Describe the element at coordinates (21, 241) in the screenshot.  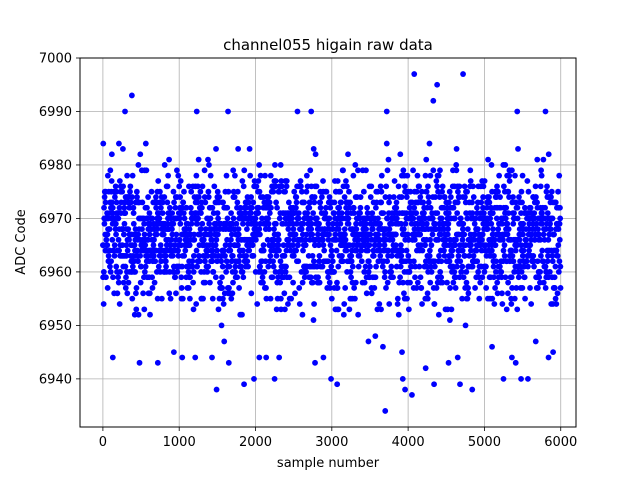
I see `y-axis-title: ADC Code` at that location.